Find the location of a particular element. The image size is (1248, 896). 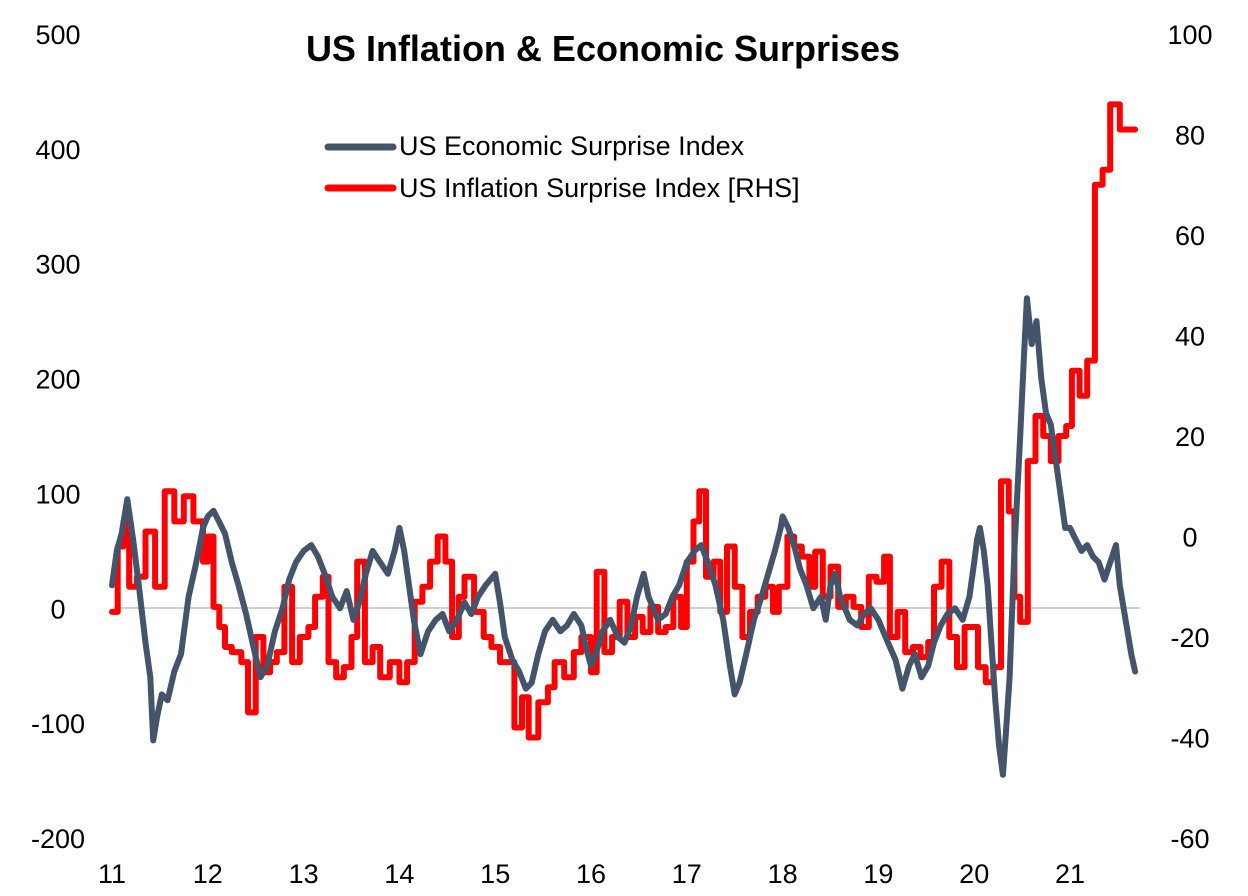

right-tick-label: 0 is located at coordinates (1189, 538).